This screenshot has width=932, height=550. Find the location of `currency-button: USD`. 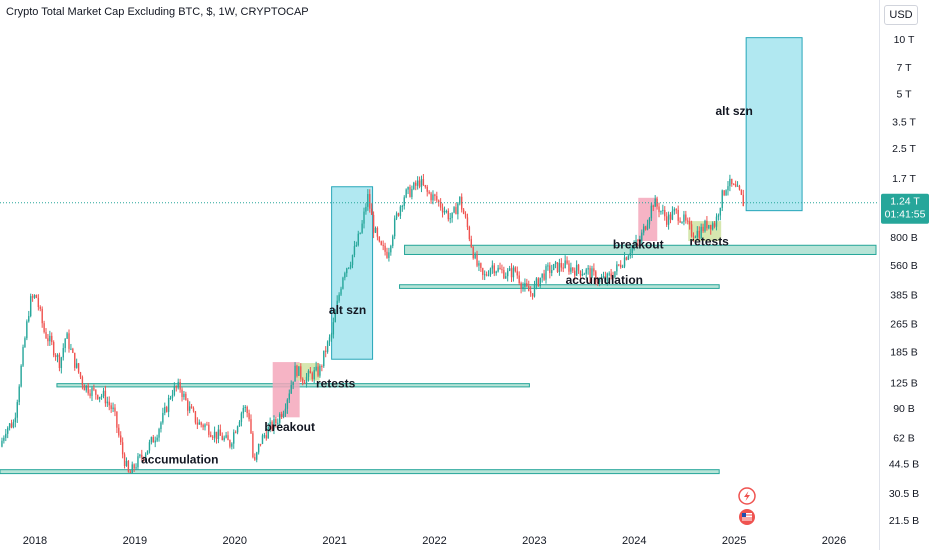

currency-button: USD is located at coordinates (901, 15).